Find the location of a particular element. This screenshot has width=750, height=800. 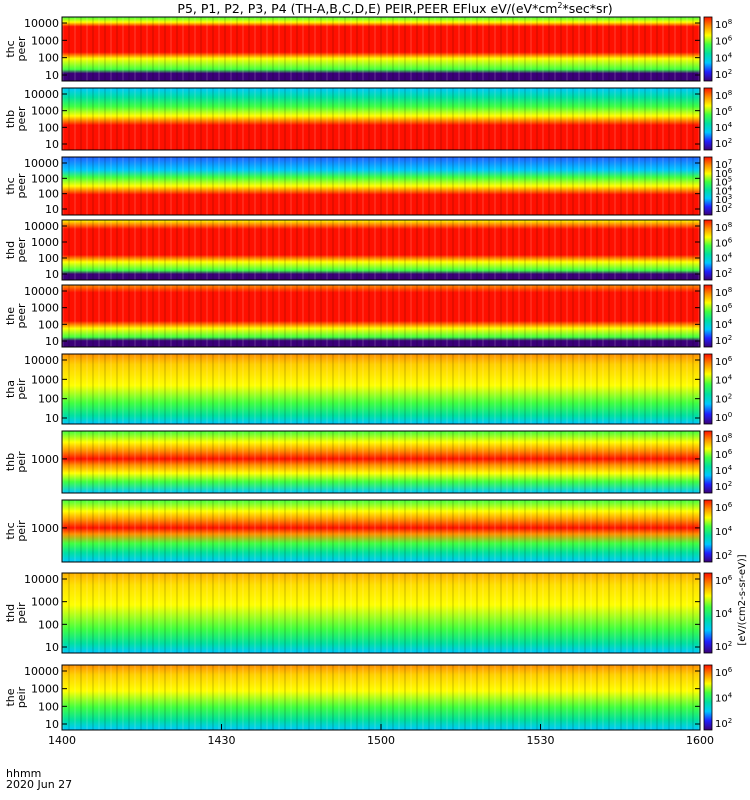

panel-7-colorbar is located at coordinates (708, 462).